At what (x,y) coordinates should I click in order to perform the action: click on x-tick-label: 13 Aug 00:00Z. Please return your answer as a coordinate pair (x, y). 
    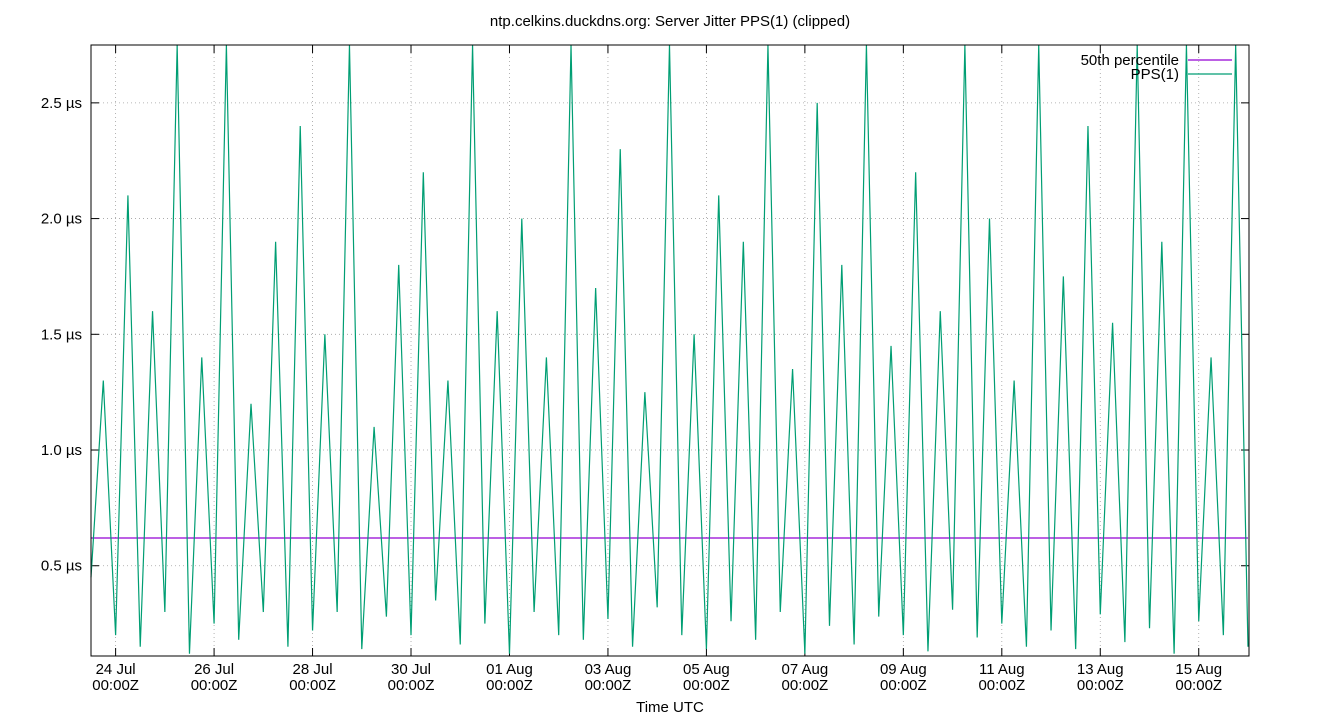
    Looking at the image, I should click on (1100, 677).